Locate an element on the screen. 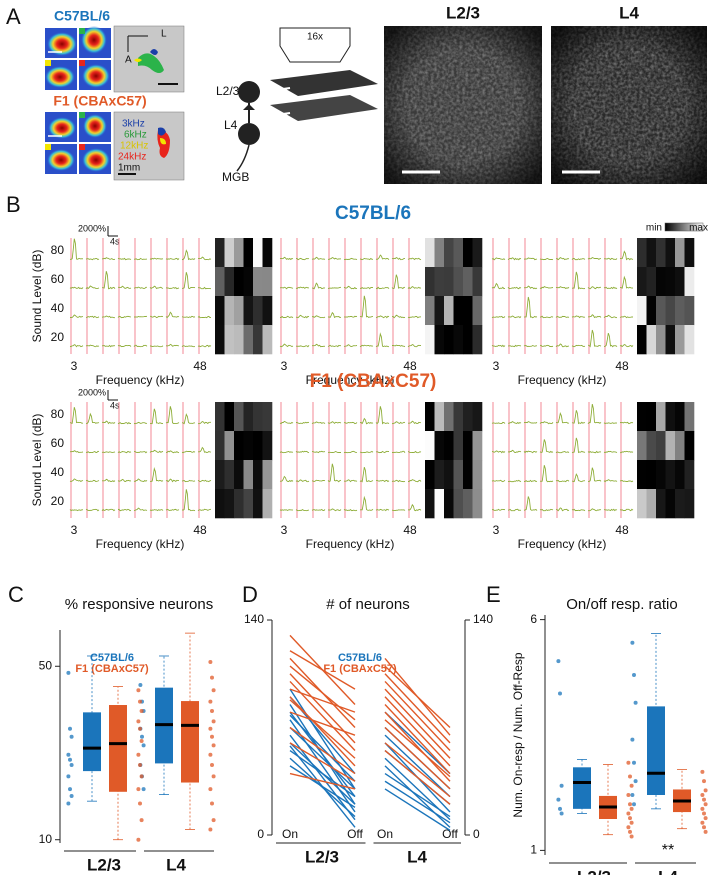  y-tick-label: 20 is located at coordinates (58, 337).